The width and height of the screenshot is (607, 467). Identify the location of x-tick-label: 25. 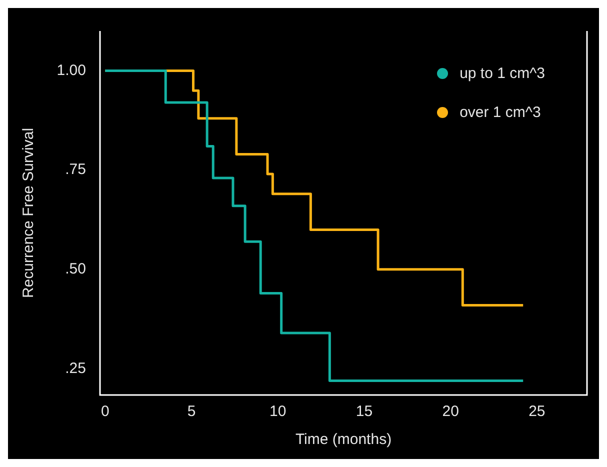
(537, 411).